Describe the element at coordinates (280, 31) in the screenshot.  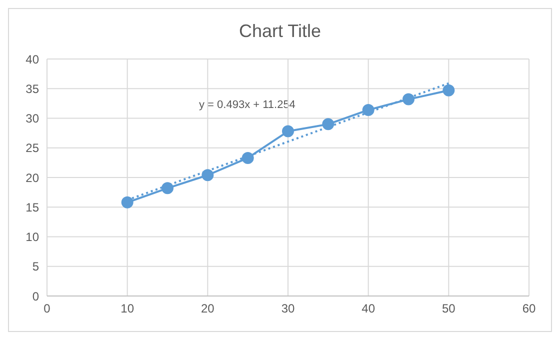
I see `chart-title: Chart Title` at that location.